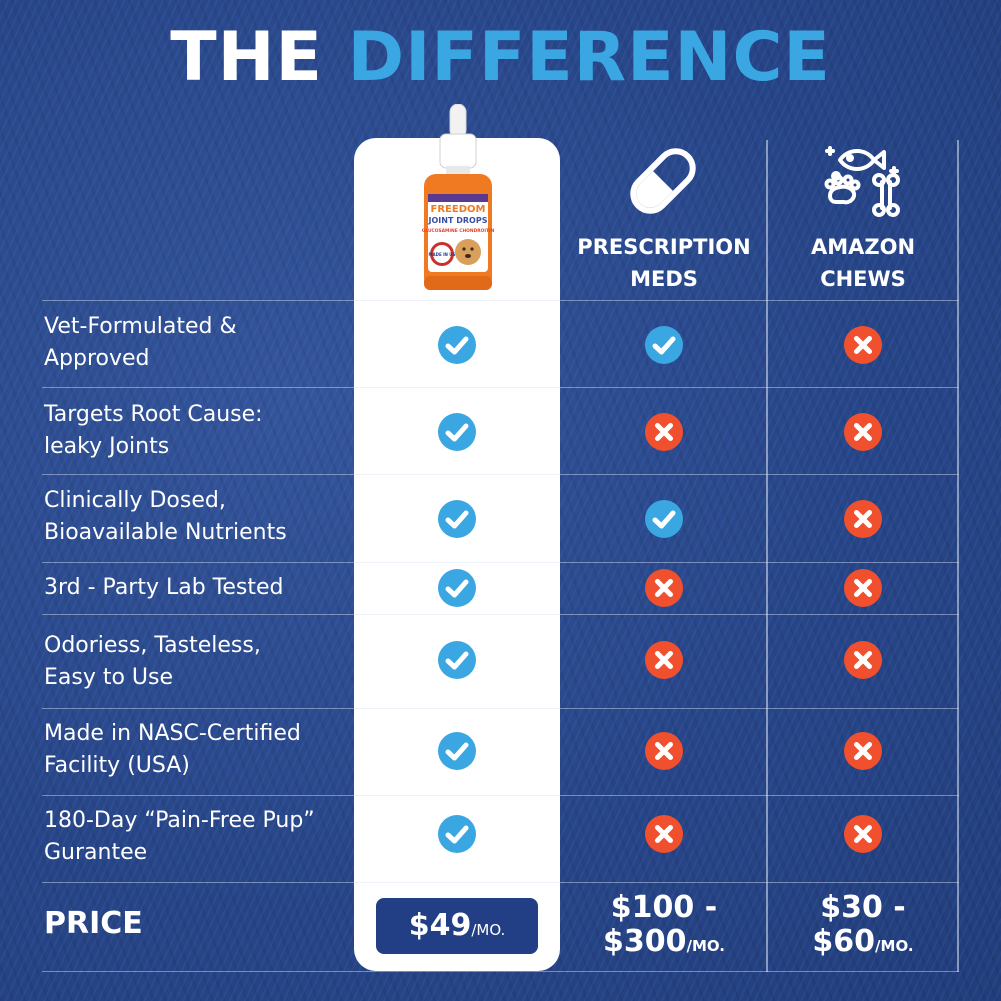 The image size is (1001, 1001). I want to click on made-in-us-badge: MADE IN US, so click(442, 254).